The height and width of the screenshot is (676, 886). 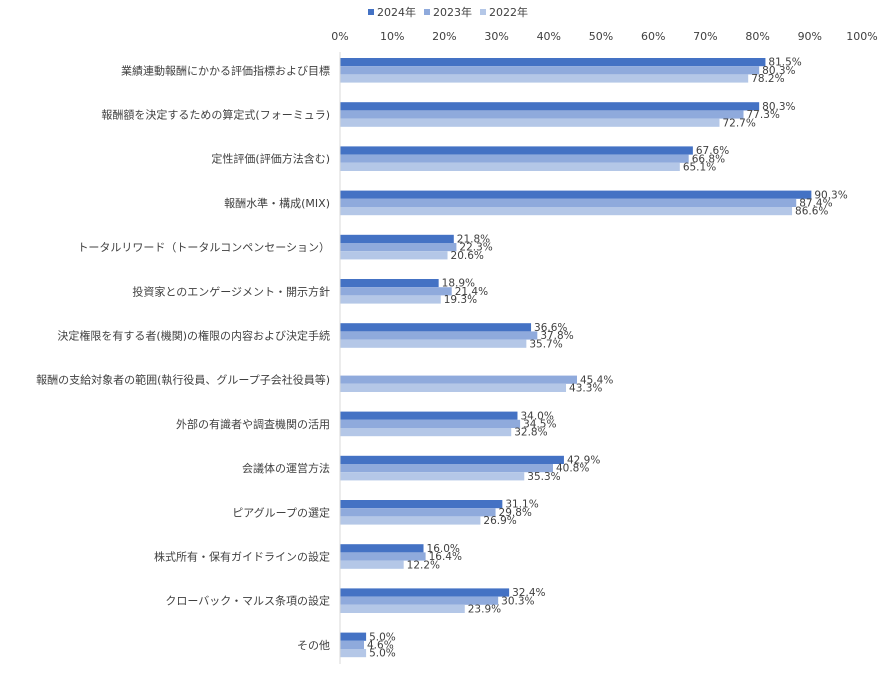 What do you see at coordinates (543, 477) in the screenshot?
I see `data-label: 35.3%` at bounding box center [543, 477].